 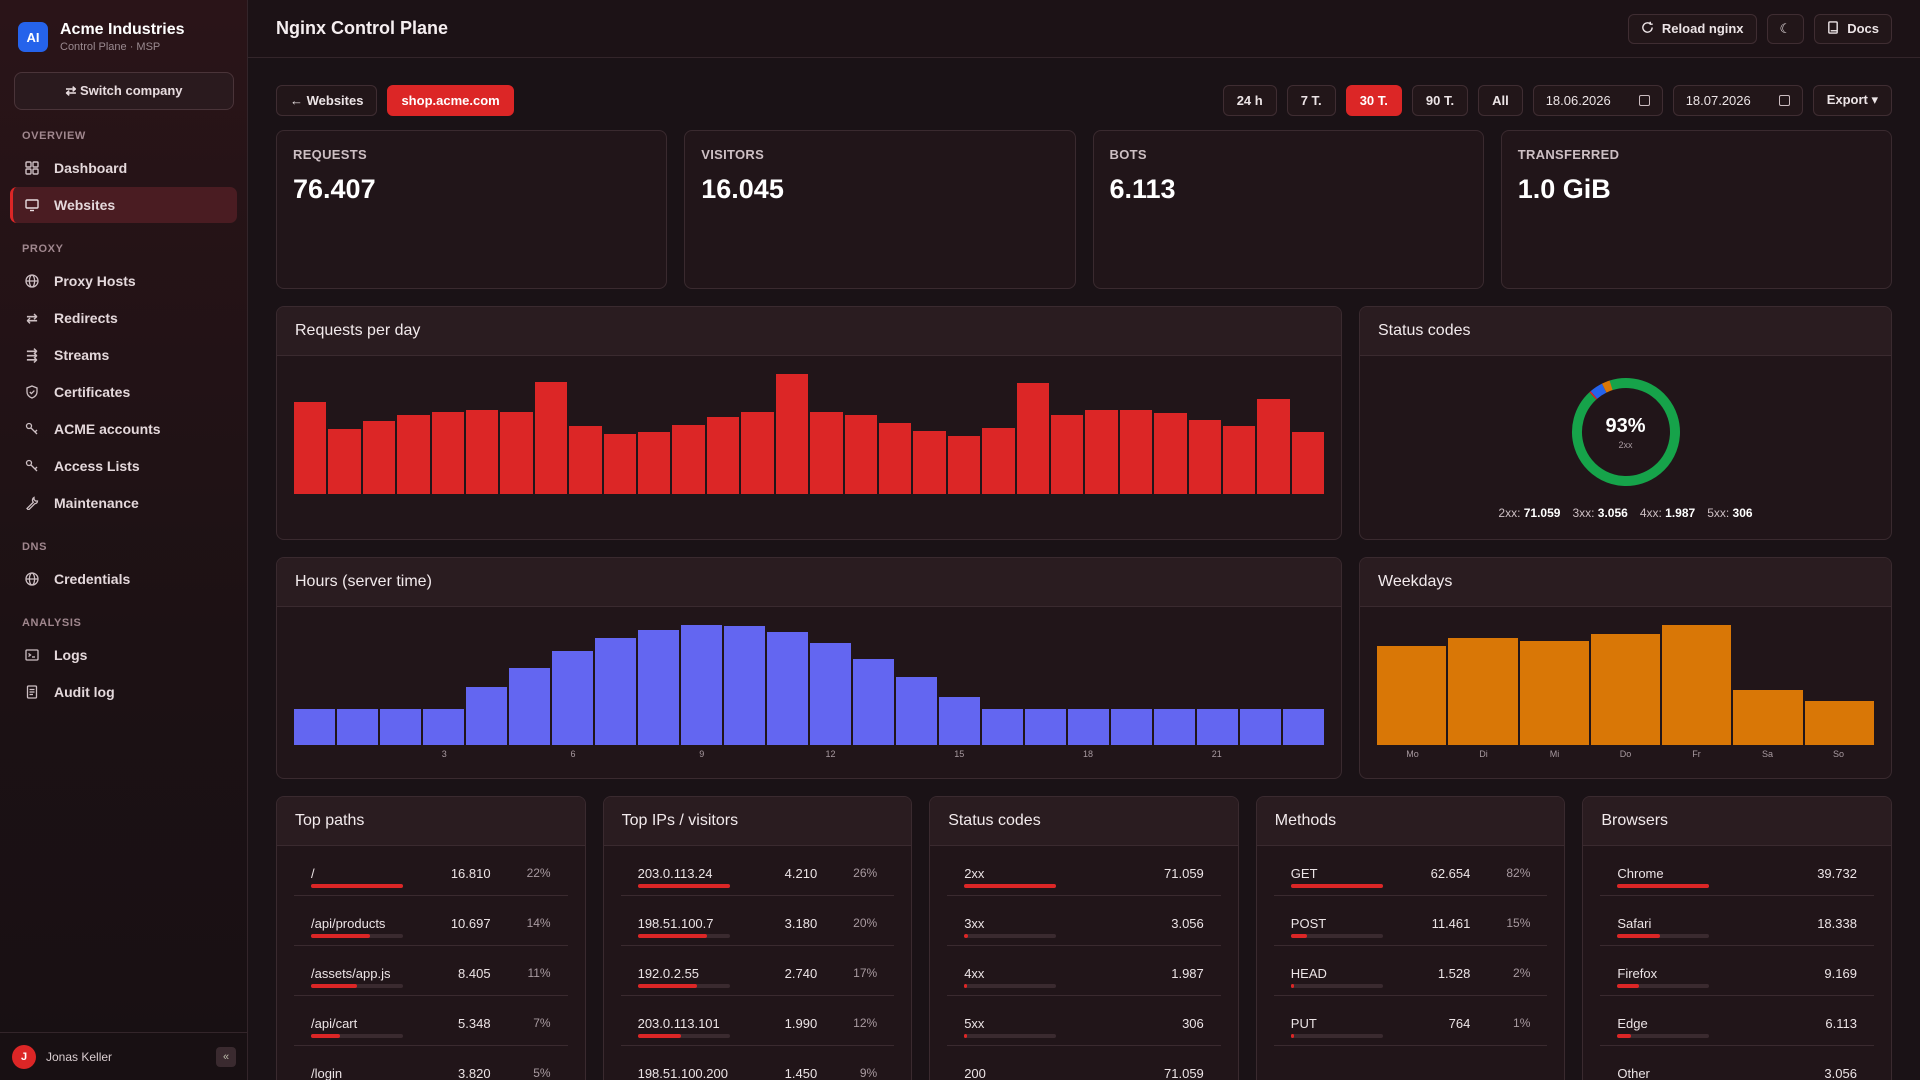 I want to click on table-row: Other 3.056, so click(x=1737, y=1063).